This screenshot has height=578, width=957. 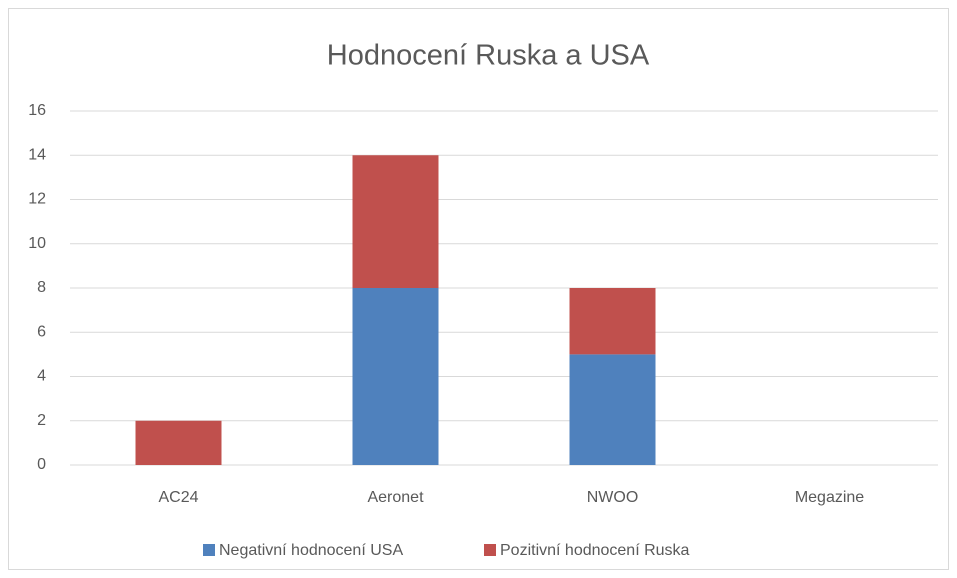 What do you see at coordinates (829, 497) in the screenshot?
I see `x-tick-label: Megazine` at bounding box center [829, 497].